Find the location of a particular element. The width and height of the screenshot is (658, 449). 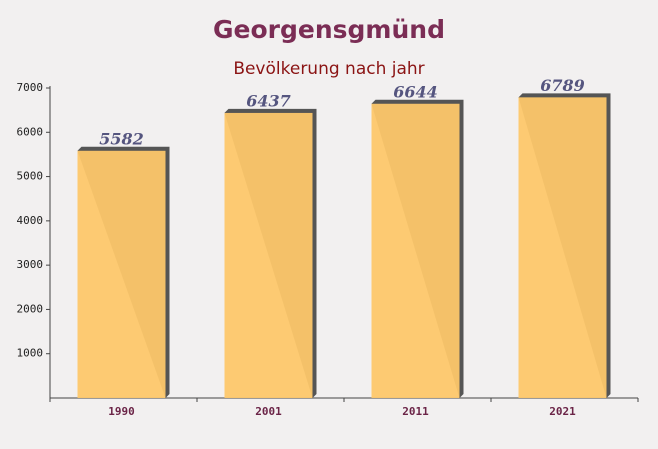

x-tick-label: 2011 is located at coordinates (415, 411).